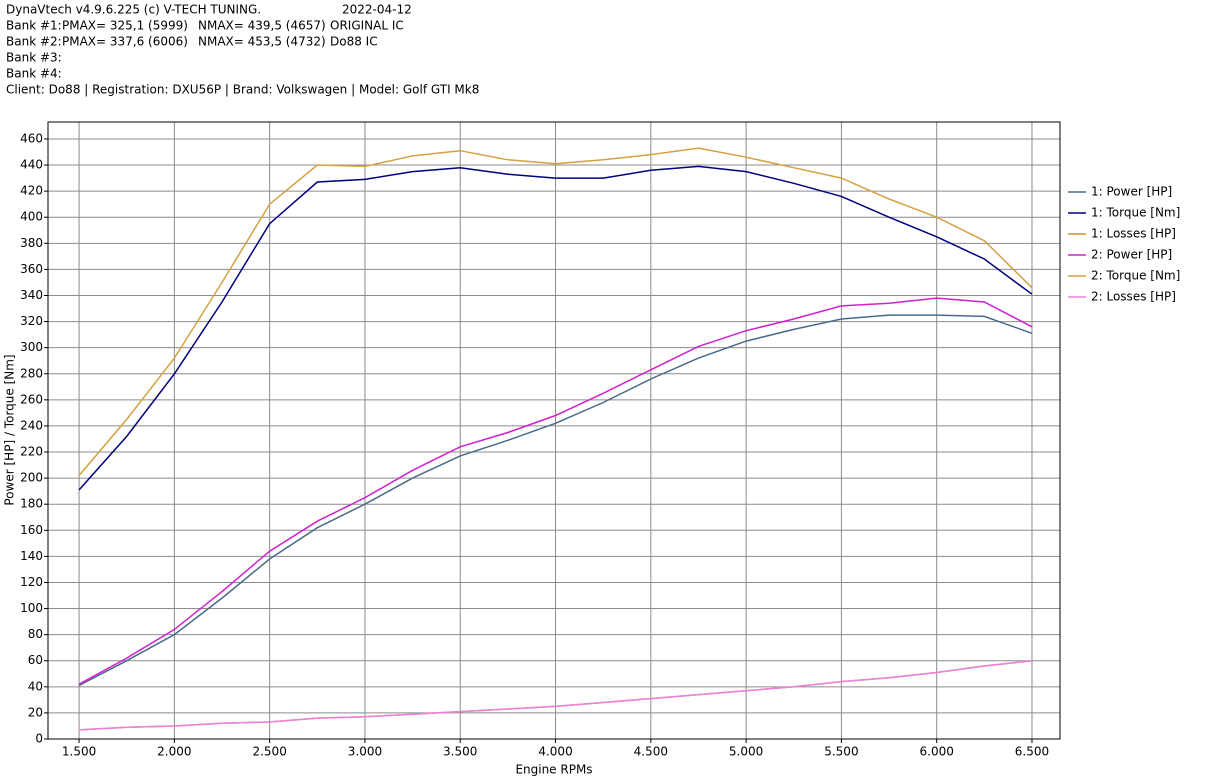  Describe the element at coordinates (31, 165) in the screenshot. I see `y-tick-label: 440` at that location.